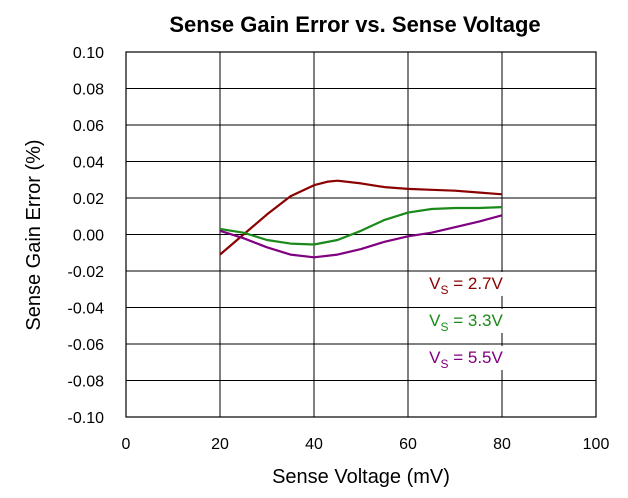 The image size is (628, 498). What do you see at coordinates (88, 90) in the screenshot?
I see `y-tick-label: 0.08` at bounding box center [88, 90].